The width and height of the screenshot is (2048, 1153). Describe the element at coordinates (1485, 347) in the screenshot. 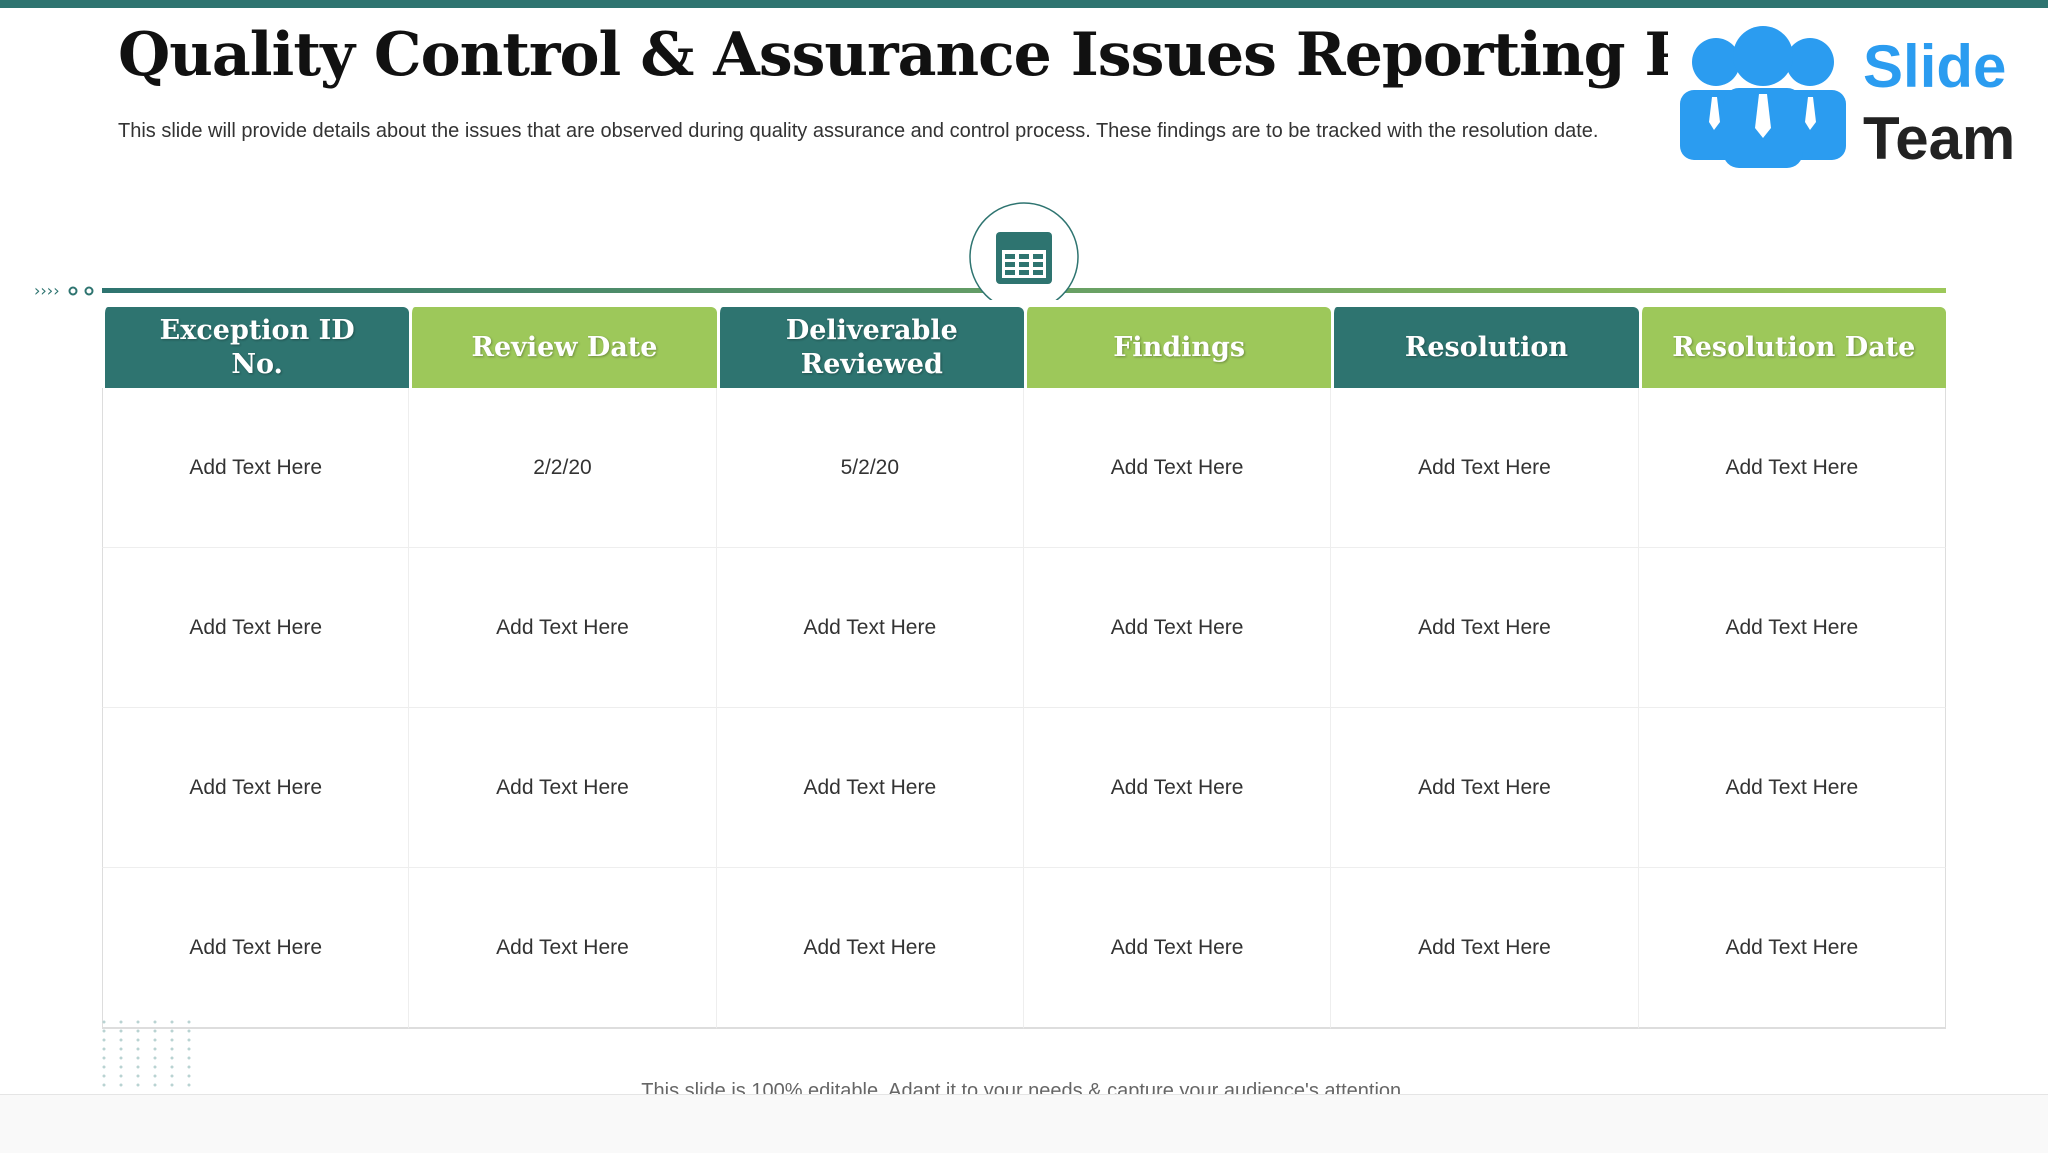

I see `column-header: Resolution` at that location.